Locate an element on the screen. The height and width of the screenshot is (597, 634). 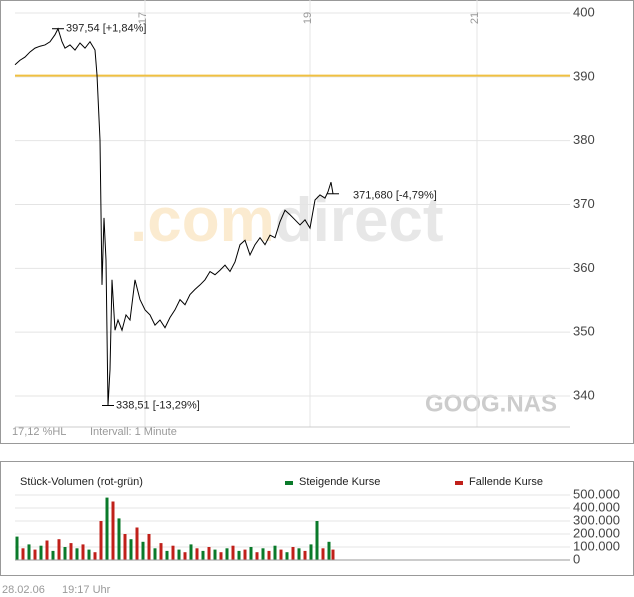
annotation: 338,51 [-13,29%] is located at coordinates (158, 405).